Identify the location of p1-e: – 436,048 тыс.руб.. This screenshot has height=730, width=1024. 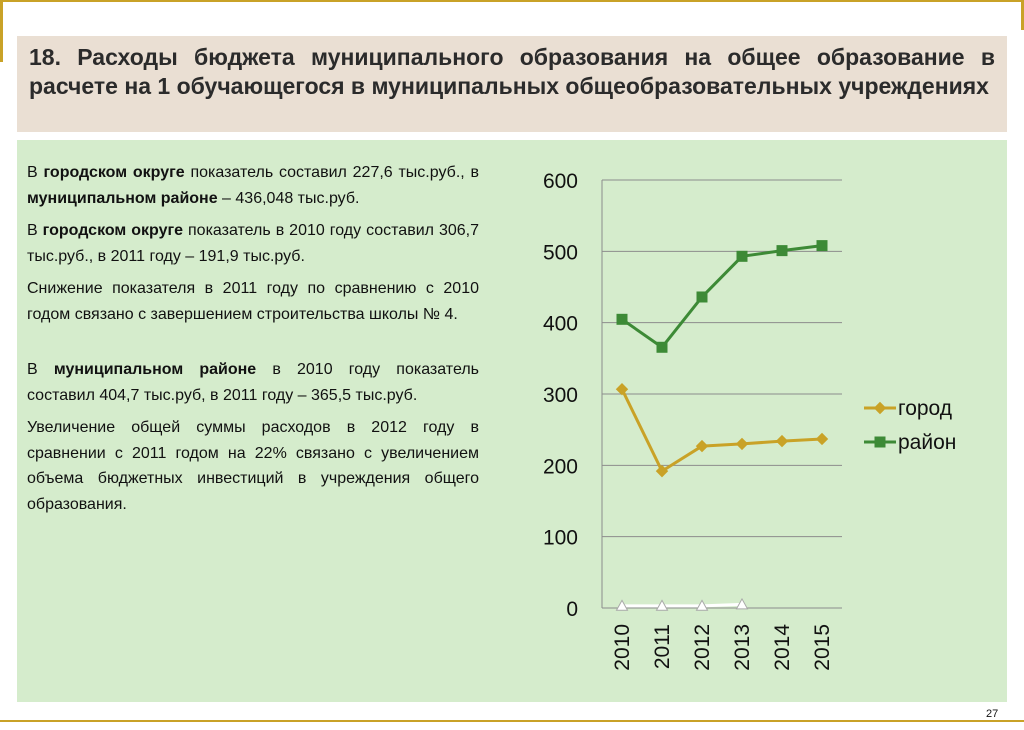
(288, 198).